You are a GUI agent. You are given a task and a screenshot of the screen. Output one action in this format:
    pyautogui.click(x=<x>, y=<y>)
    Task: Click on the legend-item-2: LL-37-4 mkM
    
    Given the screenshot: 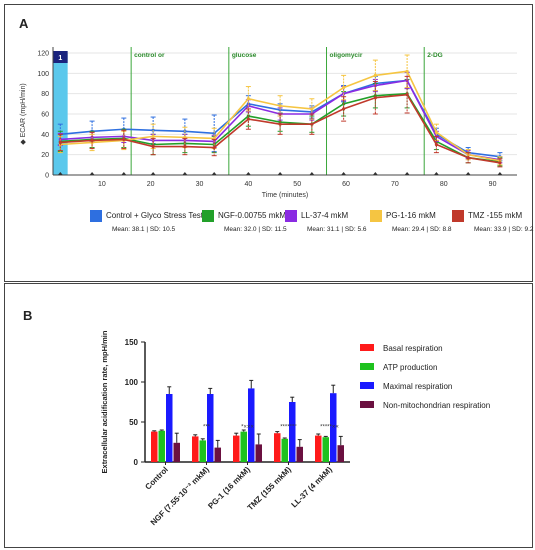 What is the action you would take?
    pyautogui.click(x=316, y=216)
    